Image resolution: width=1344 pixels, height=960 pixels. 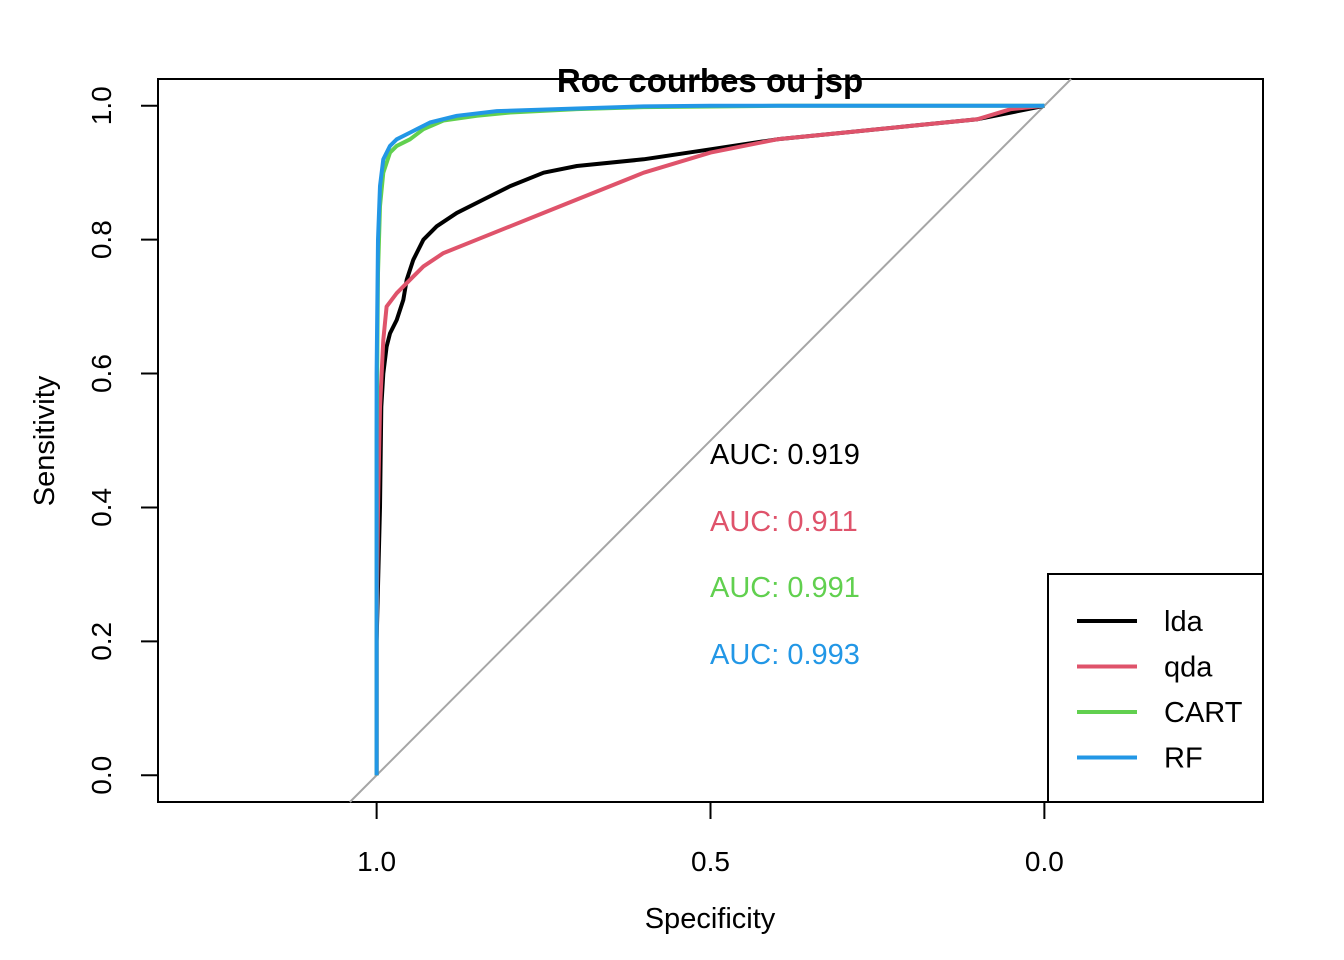 What do you see at coordinates (785, 588) in the screenshot?
I see `auc-label-cart: AUC: 0.991` at bounding box center [785, 588].